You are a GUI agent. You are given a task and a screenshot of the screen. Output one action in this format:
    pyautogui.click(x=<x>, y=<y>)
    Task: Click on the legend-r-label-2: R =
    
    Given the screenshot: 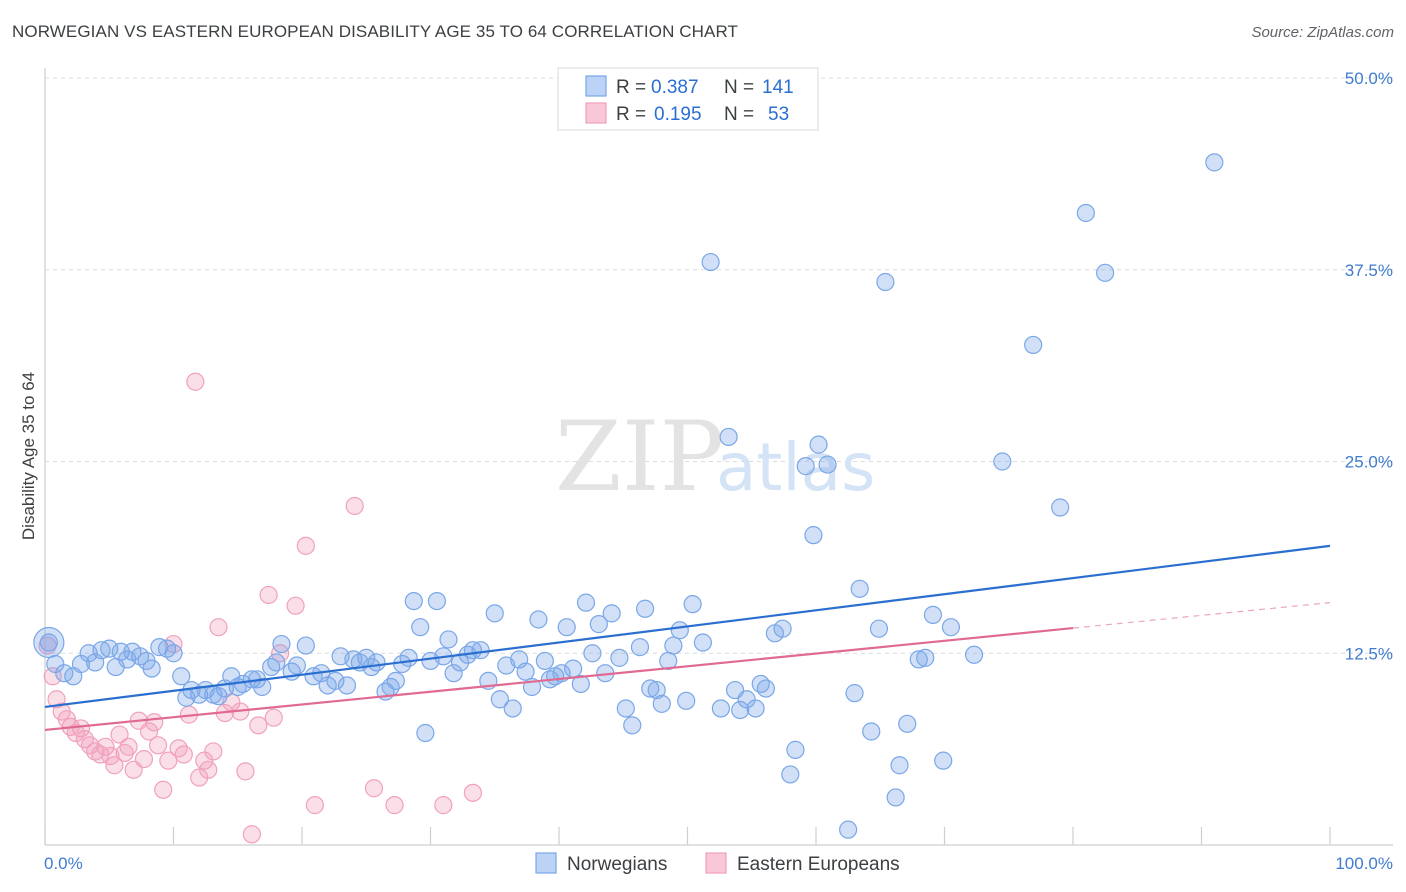 What is the action you would take?
    pyautogui.click(x=631, y=114)
    